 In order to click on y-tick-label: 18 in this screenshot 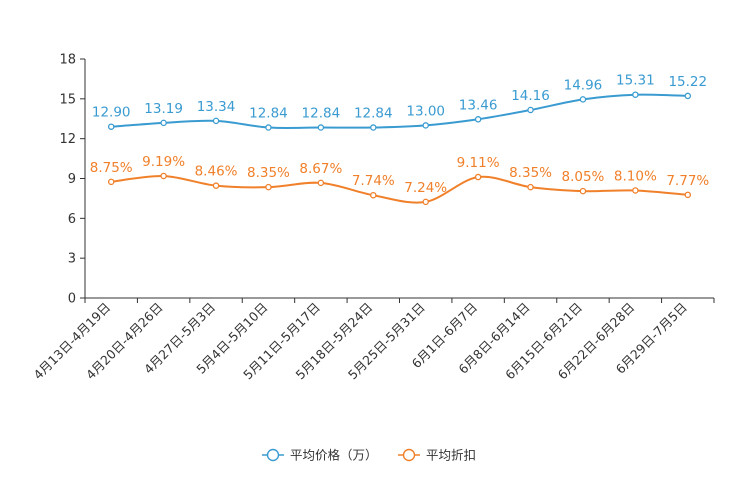, I will do `click(67, 60)`.